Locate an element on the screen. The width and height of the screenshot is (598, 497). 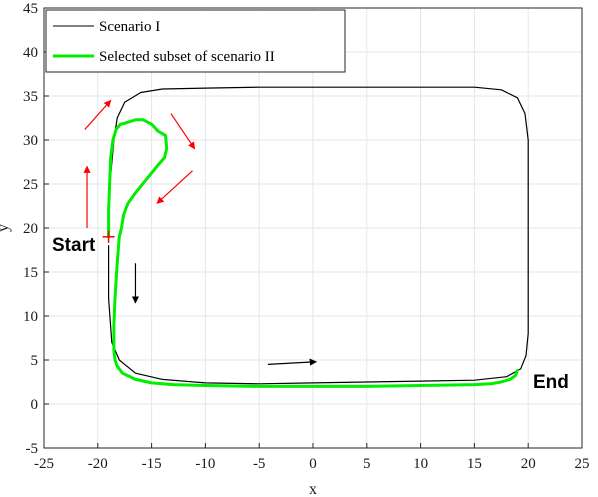
x-tick-label-minus-10: -10 is located at coordinates (205, 464).